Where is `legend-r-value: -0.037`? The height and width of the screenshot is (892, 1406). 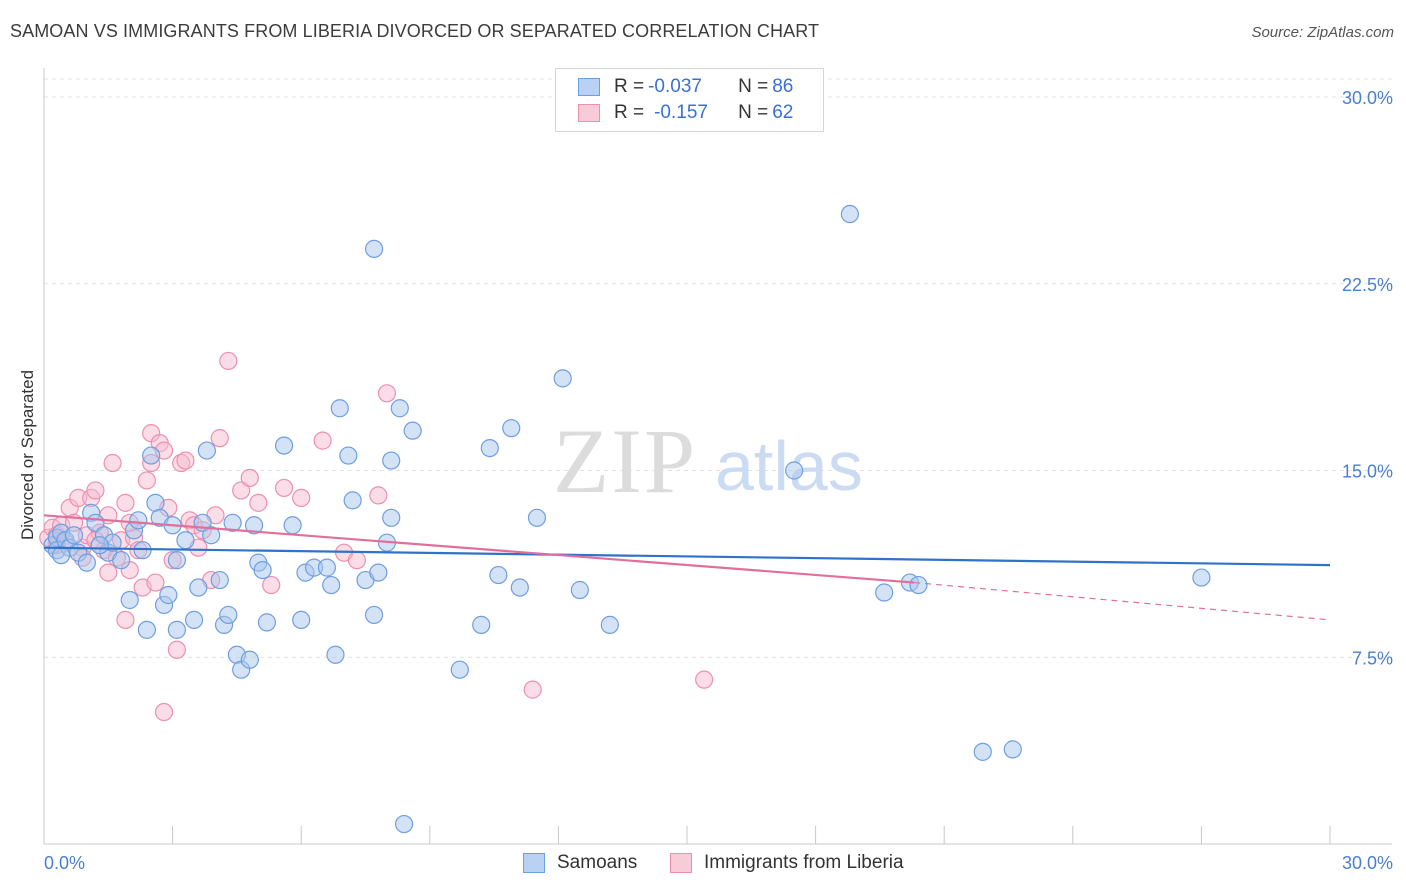 legend-r-value: -0.037 is located at coordinates (675, 86).